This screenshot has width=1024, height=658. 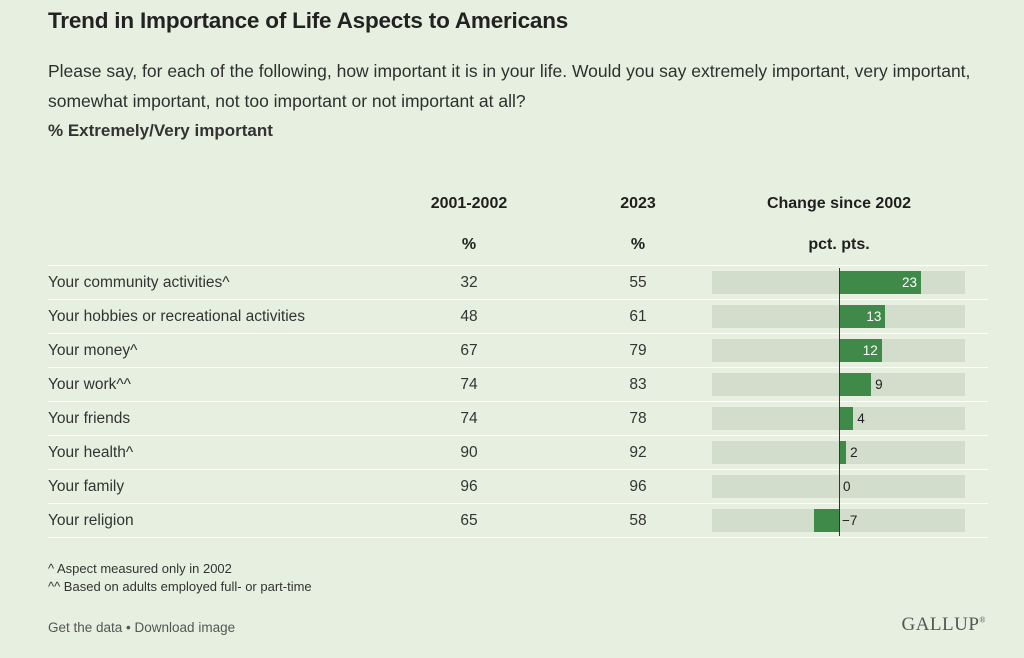 I want to click on value-2023: 79, so click(x=638, y=350).